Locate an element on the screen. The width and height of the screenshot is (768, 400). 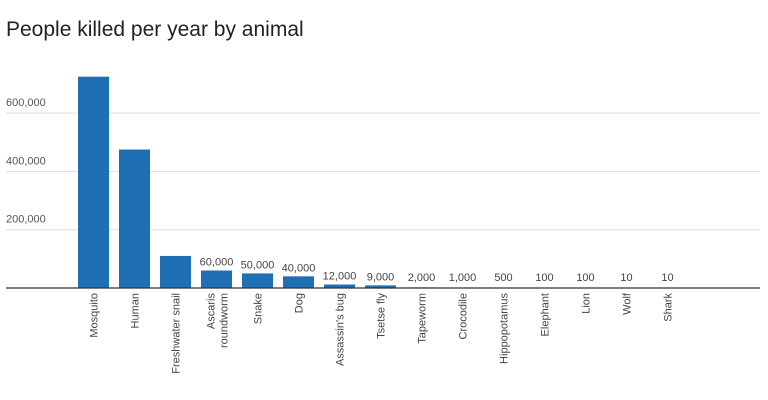
data-label: 50,000 is located at coordinates (258, 265).